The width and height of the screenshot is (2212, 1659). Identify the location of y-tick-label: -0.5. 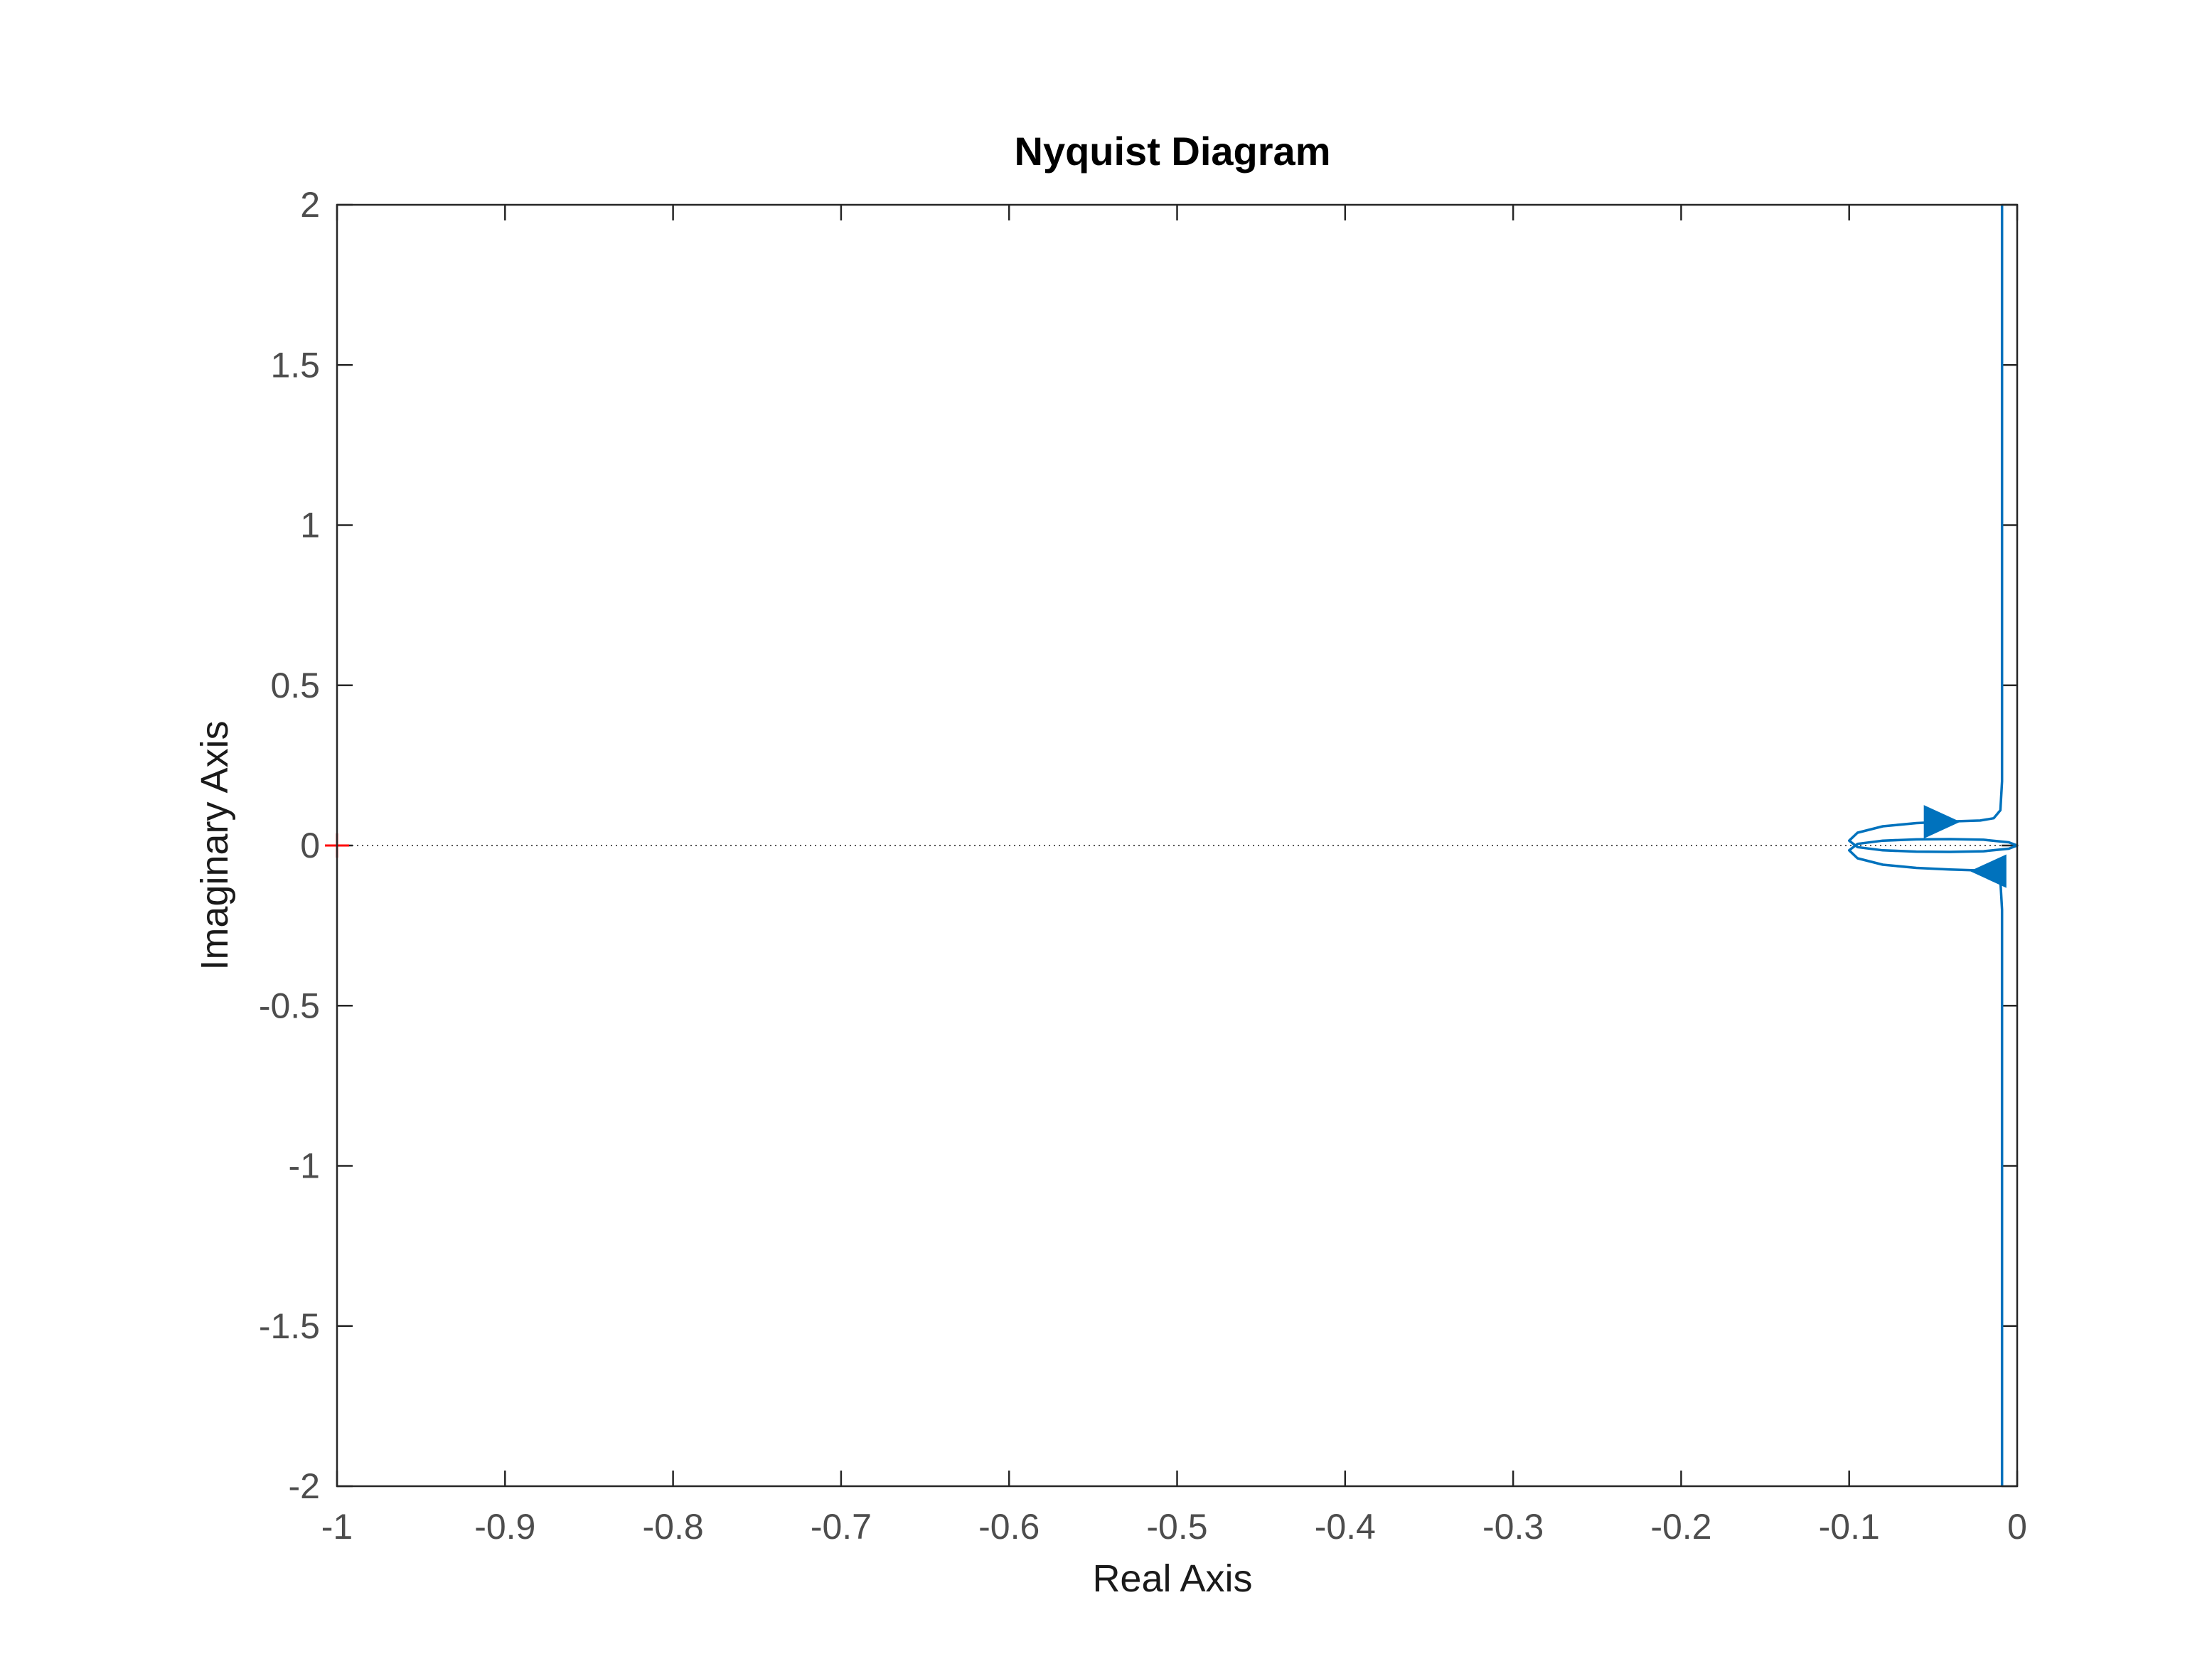
(289, 1005).